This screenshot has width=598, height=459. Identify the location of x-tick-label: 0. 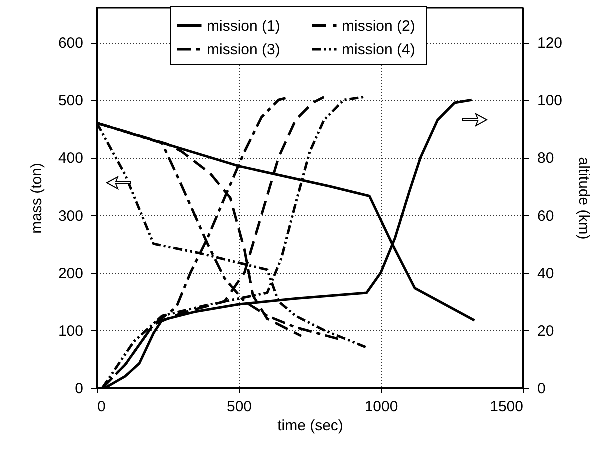
(102, 407).